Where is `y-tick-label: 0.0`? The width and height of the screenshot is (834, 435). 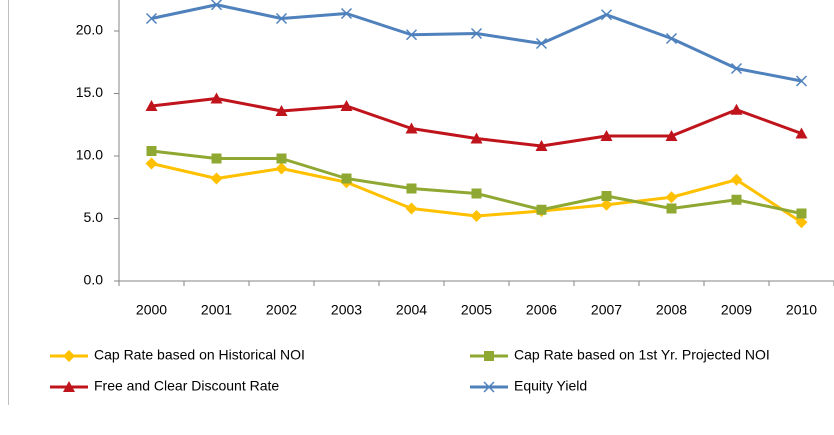 y-tick-label: 0.0 is located at coordinates (94, 280).